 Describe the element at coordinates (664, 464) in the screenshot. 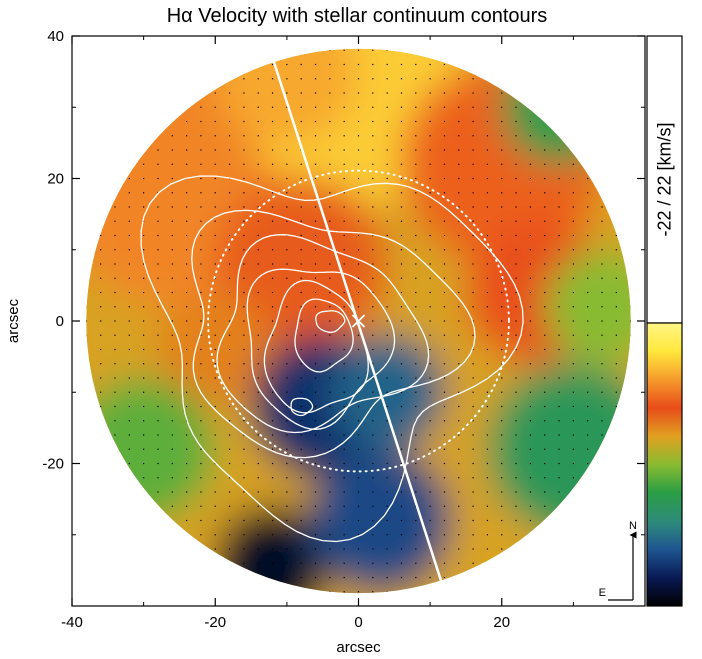

I see `colorbar-gradient` at that location.